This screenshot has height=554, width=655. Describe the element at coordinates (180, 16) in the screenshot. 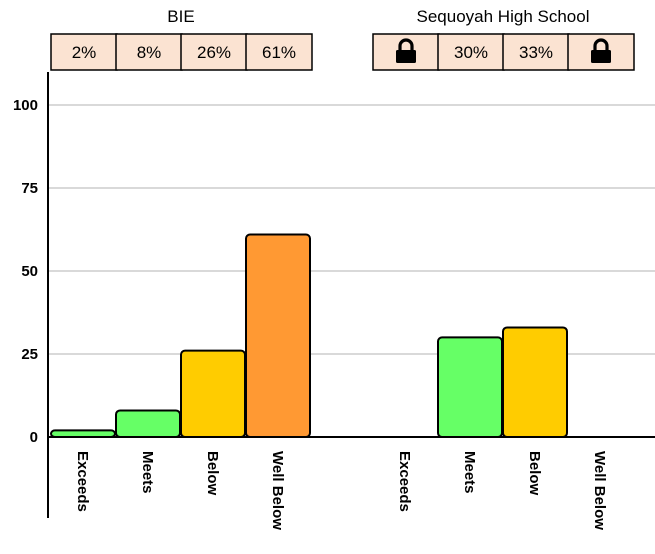

I see `group-title-bie: BIE` at that location.